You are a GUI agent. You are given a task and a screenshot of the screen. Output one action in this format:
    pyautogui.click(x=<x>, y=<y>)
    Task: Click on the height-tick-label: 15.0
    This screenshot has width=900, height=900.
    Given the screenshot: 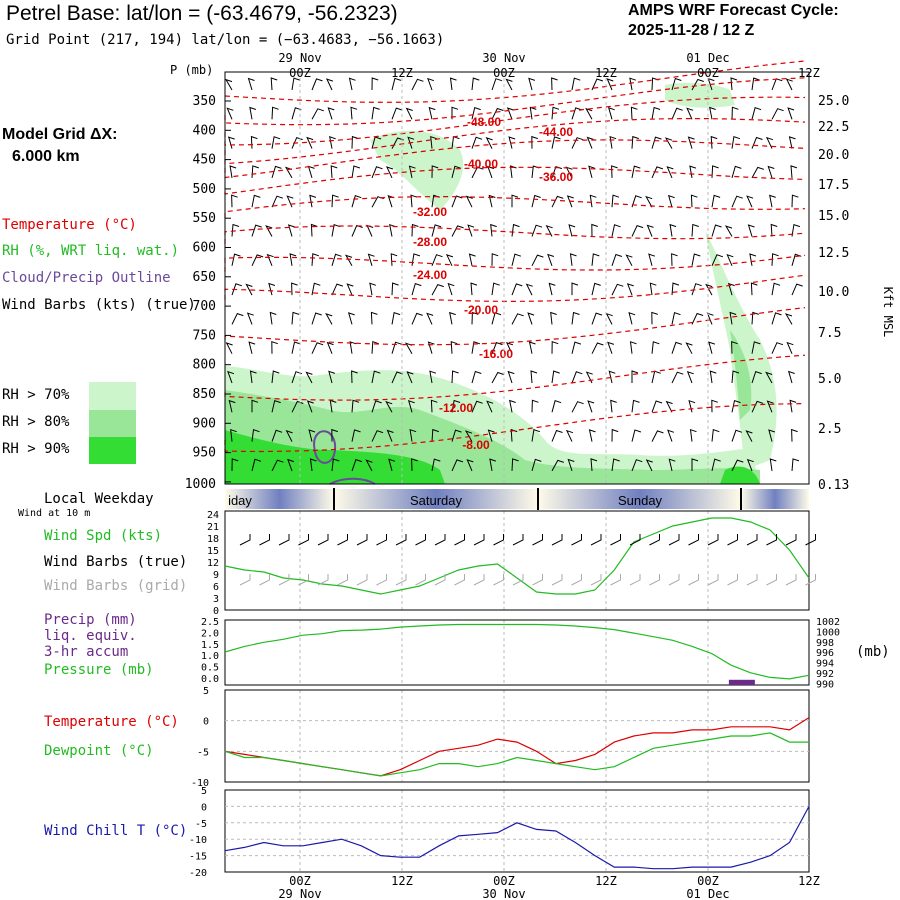 What is the action you would take?
    pyautogui.click(x=833, y=216)
    